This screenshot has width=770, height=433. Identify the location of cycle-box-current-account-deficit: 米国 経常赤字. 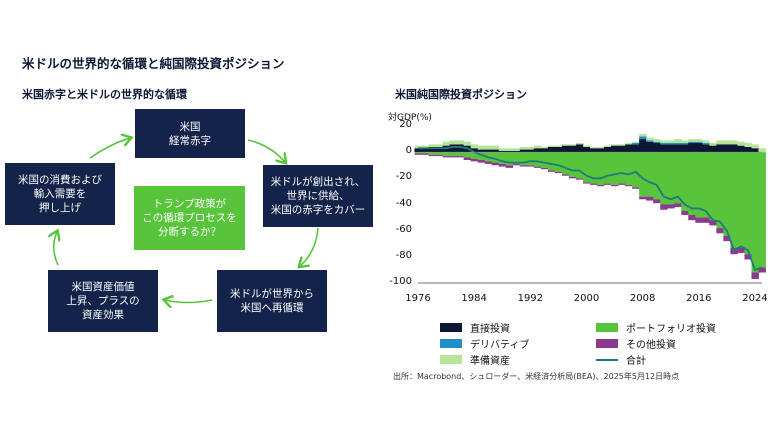
(190, 133).